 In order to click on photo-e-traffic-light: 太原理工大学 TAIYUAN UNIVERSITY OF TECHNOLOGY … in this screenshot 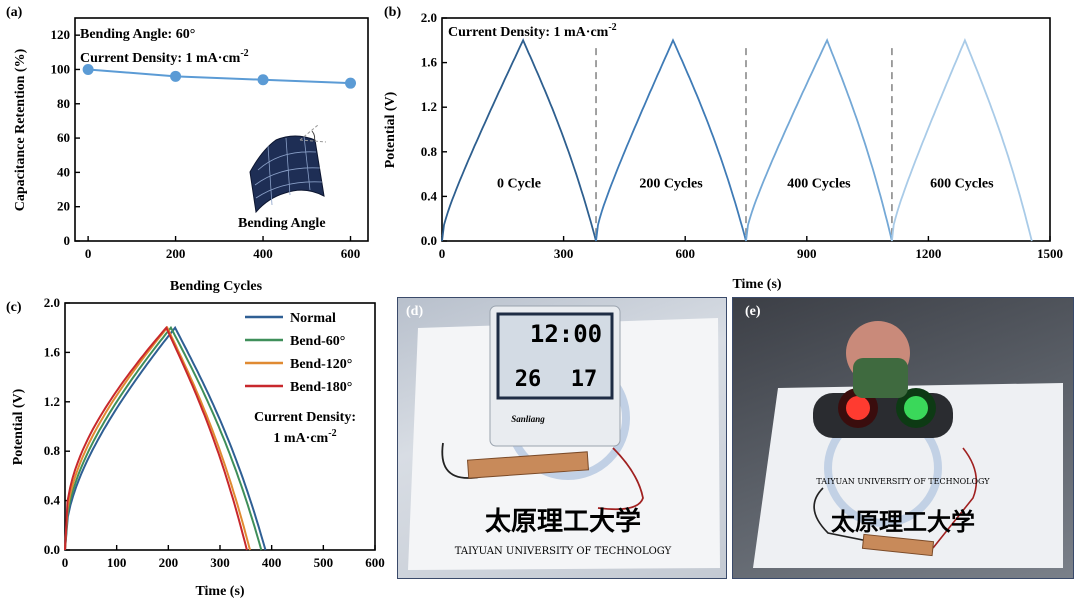, I will do `click(903, 438)`.